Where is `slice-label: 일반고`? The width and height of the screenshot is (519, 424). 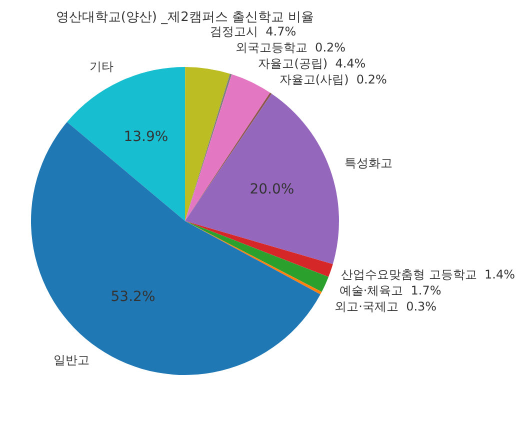 slice-label: 일반고 is located at coordinates (72, 360).